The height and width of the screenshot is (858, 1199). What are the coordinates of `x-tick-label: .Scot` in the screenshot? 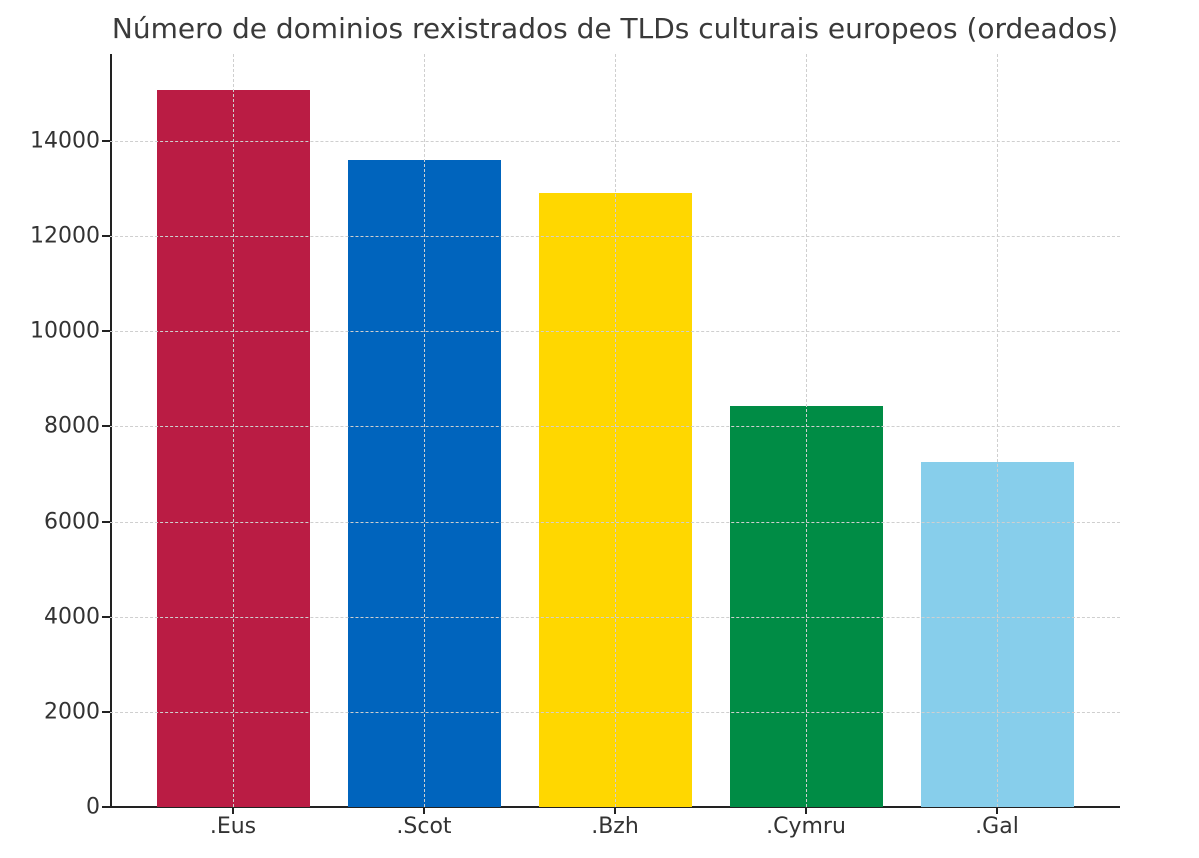 It's located at (424, 826).